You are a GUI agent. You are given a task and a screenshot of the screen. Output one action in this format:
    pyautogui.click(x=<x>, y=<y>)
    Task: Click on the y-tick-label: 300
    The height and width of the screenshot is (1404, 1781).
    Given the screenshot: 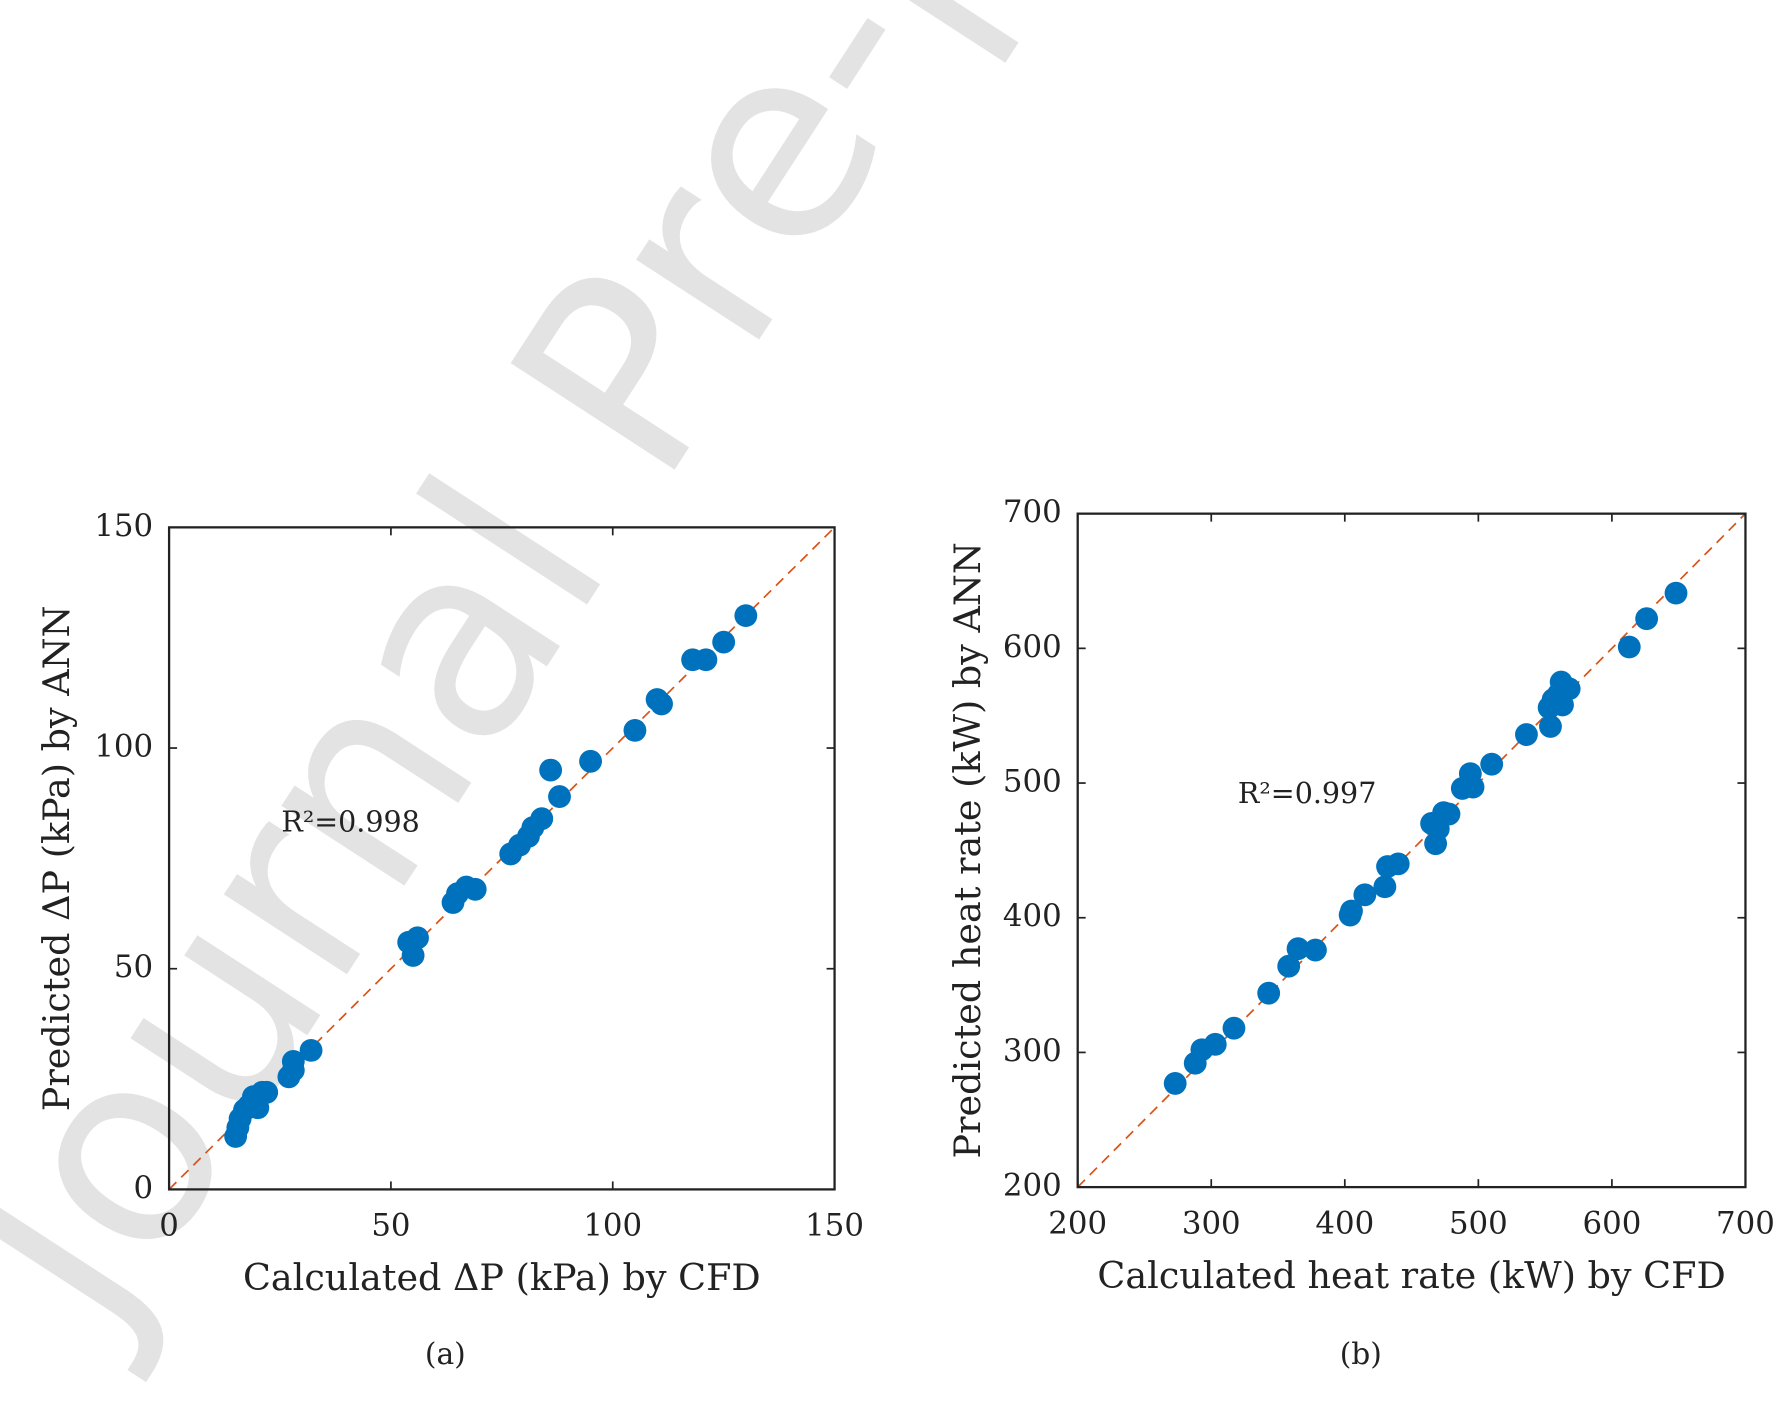 What is the action you would take?
    pyautogui.click(x=1032, y=1051)
    